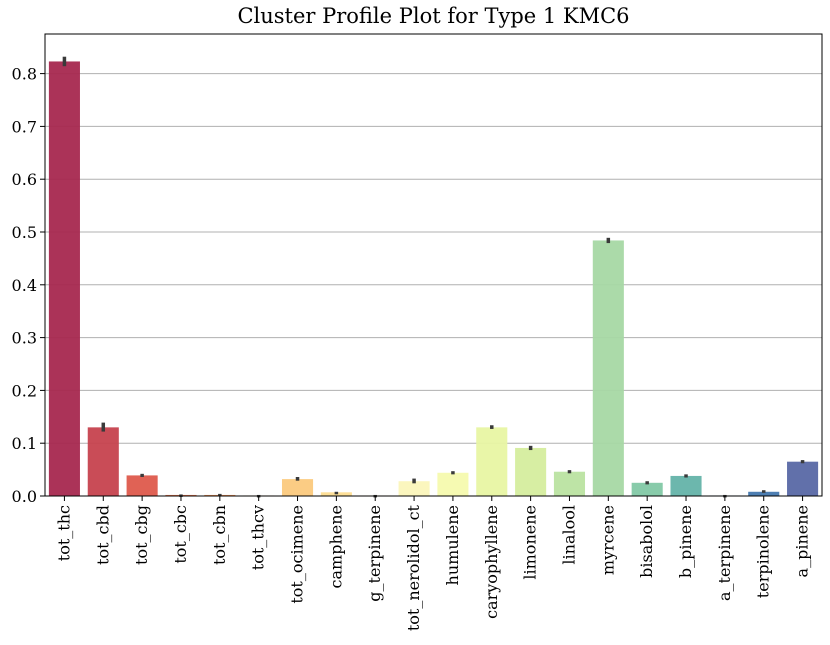 The height and width of the screenshot is (645, 830). What do you see at coordinates (297, 554) in the screenshot?
I see `x-tick-label-tot_ocimene: tot_ocimene` at bounding box center [297, 554].